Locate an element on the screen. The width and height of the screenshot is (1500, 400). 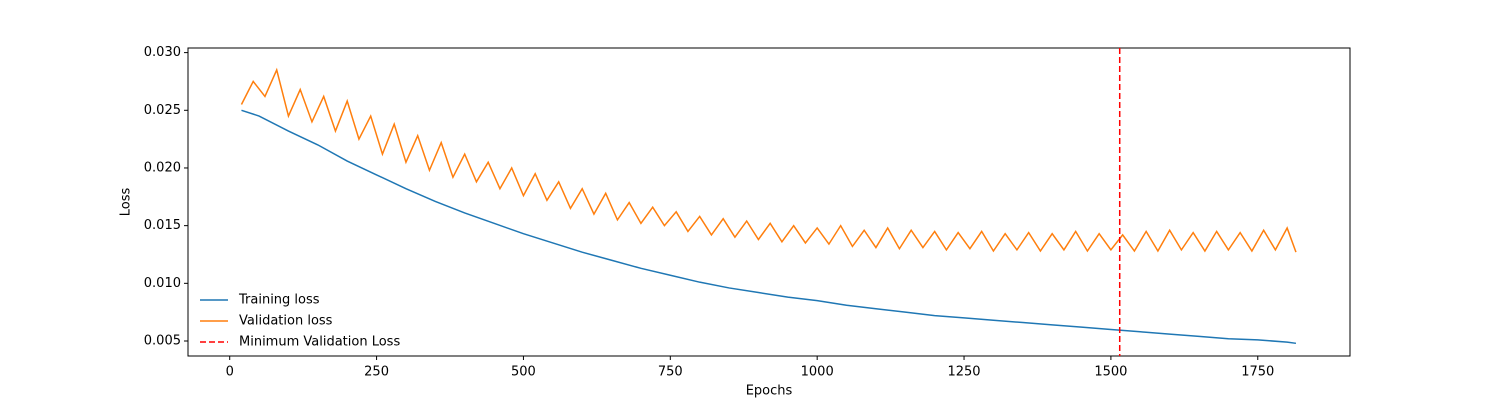
x-tick-label: 250 is located at coordinates (376, 372).